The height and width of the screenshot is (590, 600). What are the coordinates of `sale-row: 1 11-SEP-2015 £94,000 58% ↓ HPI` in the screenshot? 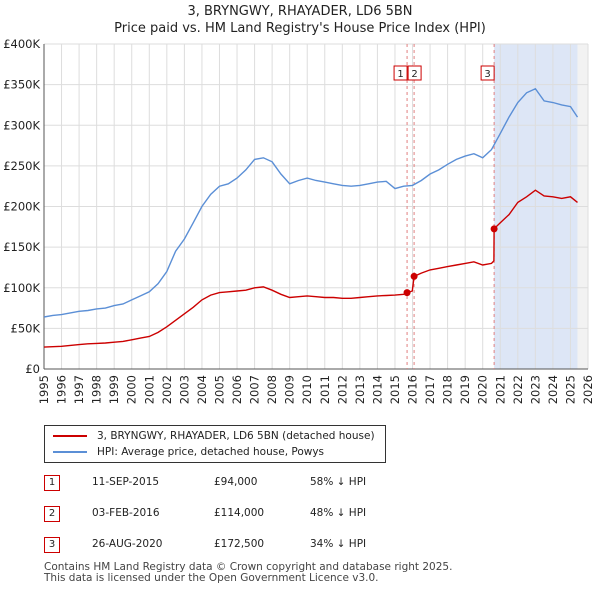 It's located at (224, 484).